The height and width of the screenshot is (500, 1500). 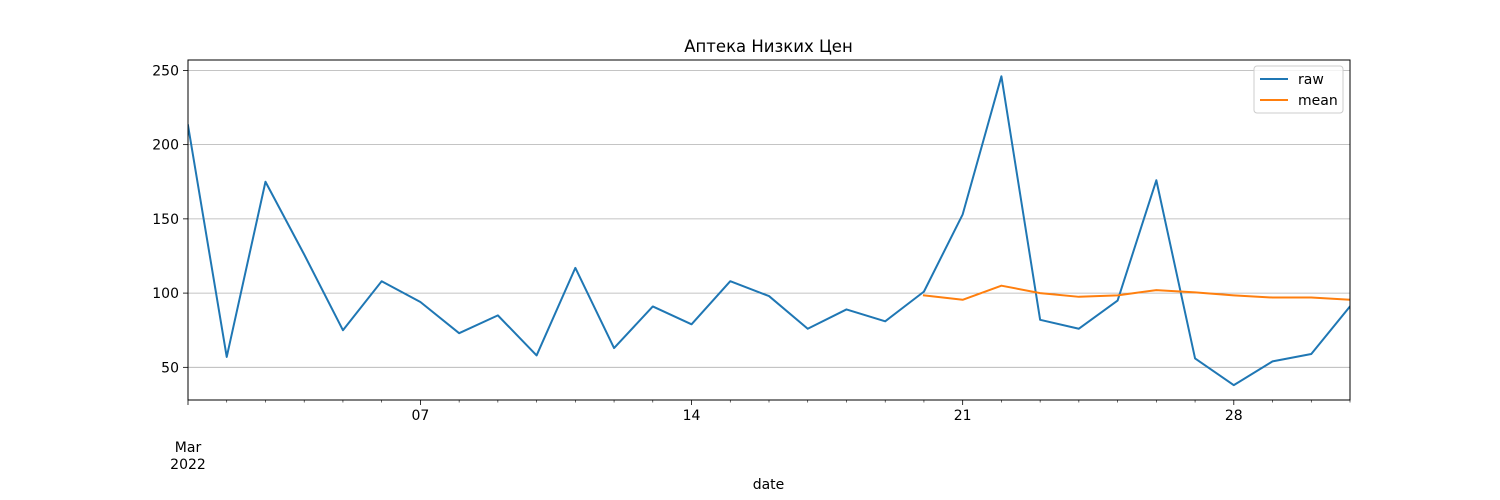 I want to click on legend-label-raw: raw, so click(x=1311, y=80).